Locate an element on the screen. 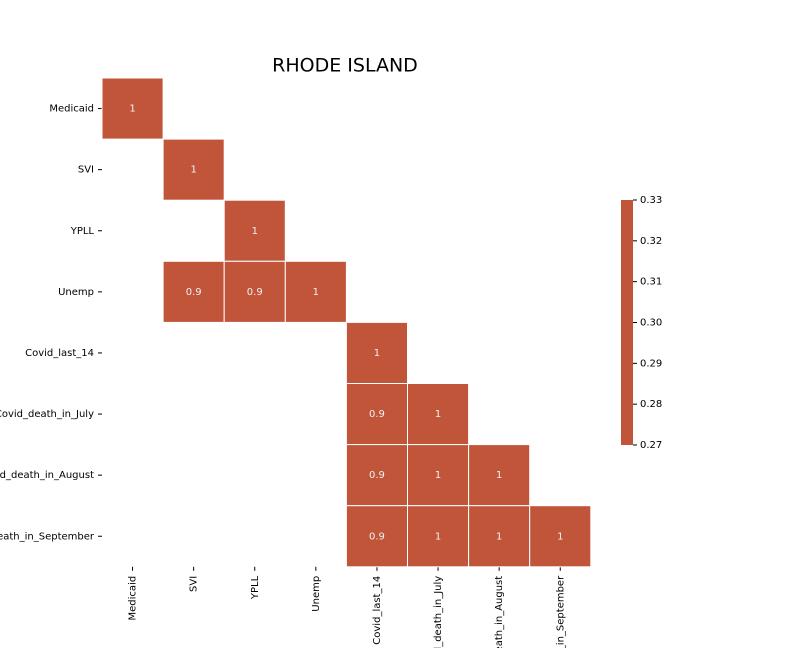 Image resolution: width=792 pixels, height=648 pixels. y-tick-label: Medicaid is located at coordinates (71, 109).